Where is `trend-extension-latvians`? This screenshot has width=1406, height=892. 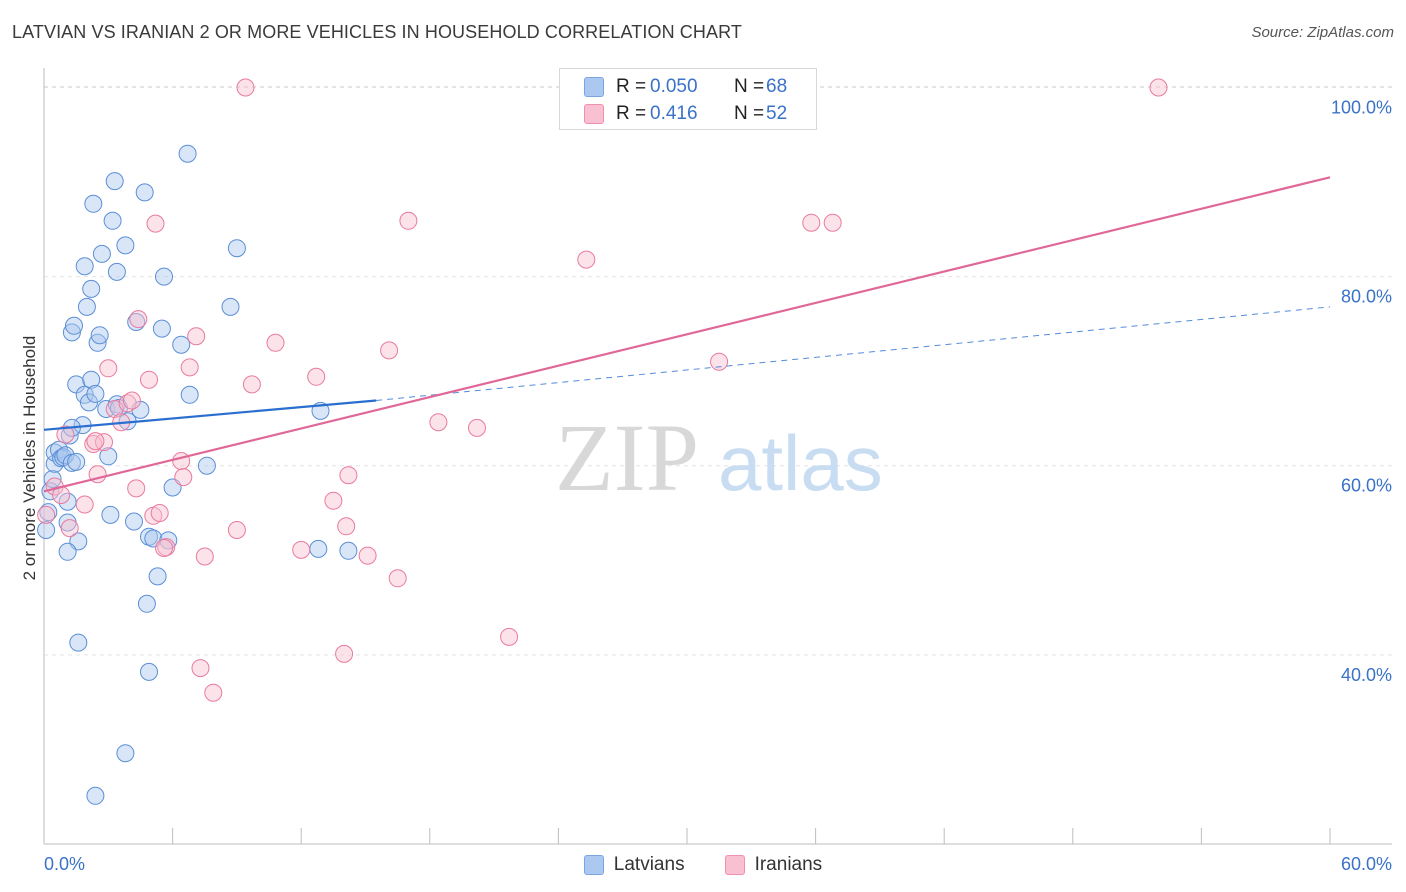 trend-extension-latvians is located at coordinates (853, 353).